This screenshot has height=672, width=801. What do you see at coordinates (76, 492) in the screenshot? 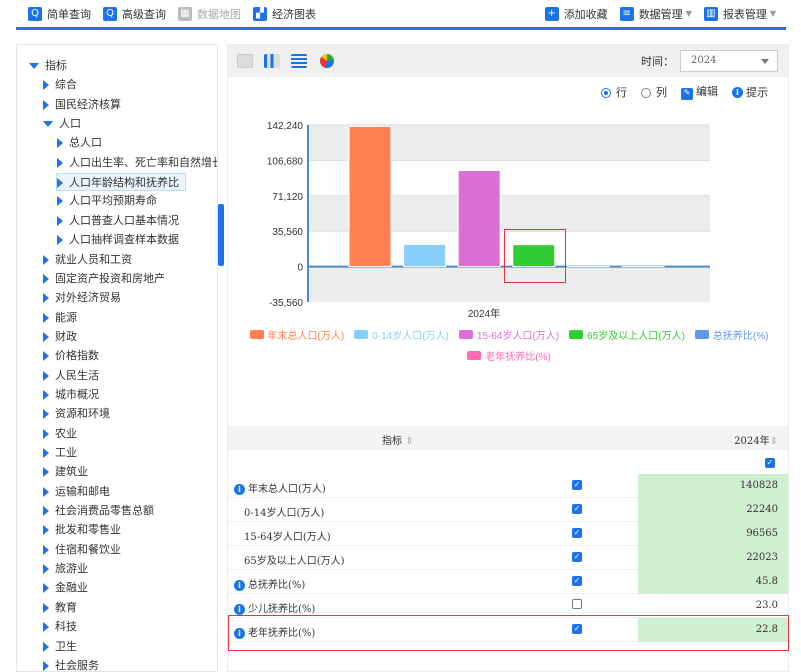
I see `tree-node: 运输和邮电` at bounding box center [76, 492].